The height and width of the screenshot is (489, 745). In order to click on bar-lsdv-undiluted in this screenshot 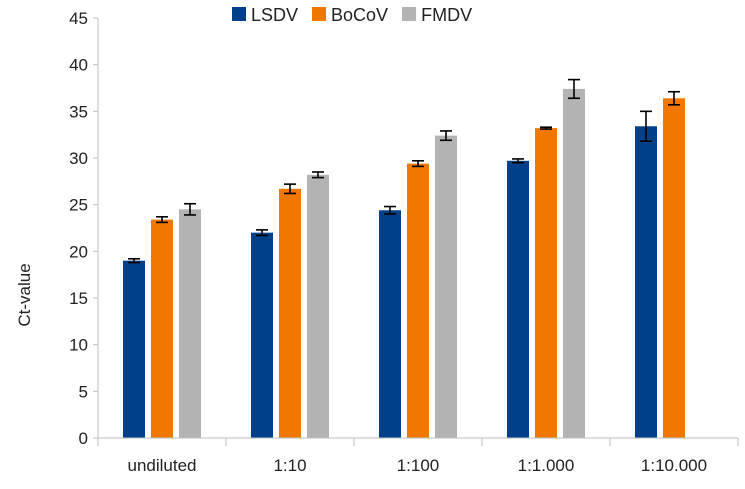, I will do `click(134, 349)`.